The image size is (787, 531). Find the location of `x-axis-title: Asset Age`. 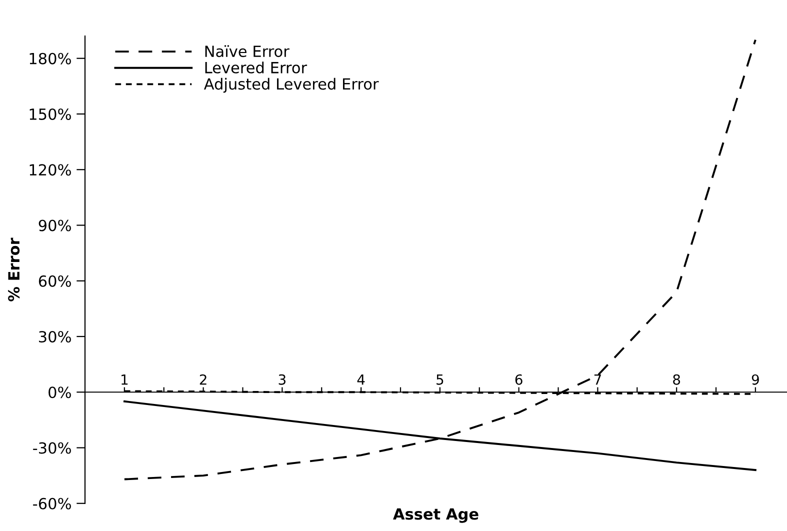

x-axis-title: Asset Age is located at coordinates (435, 515).